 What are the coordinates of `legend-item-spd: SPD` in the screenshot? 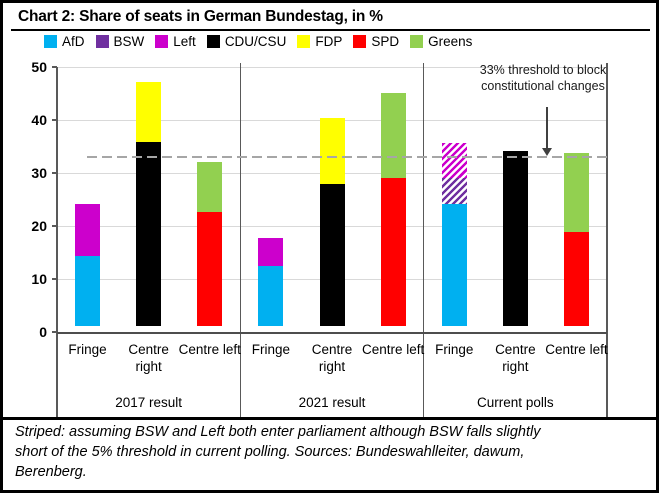 It's located at (376, 41).